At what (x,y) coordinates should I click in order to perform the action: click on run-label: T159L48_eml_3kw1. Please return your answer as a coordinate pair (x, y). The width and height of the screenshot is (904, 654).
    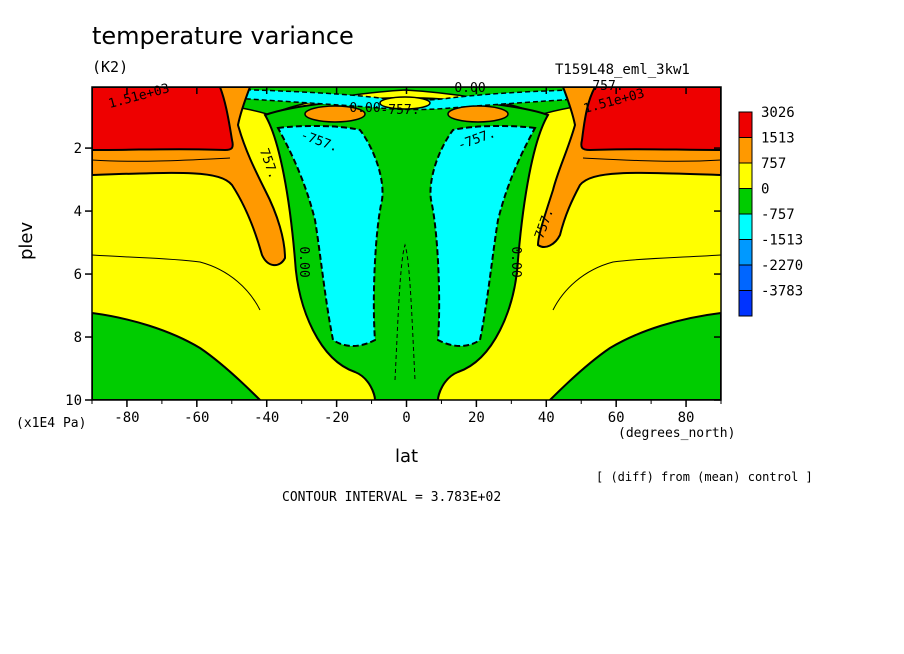
    Looking at the image, I should click on (622, 70).